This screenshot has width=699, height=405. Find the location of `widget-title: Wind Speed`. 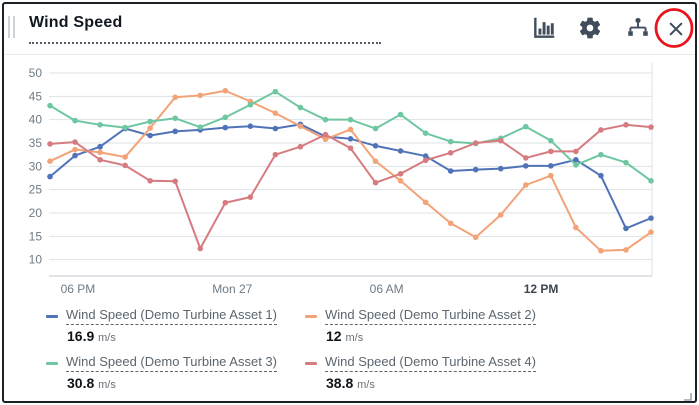

widget-title: Wind Speed is located at coordinates (76, 22).